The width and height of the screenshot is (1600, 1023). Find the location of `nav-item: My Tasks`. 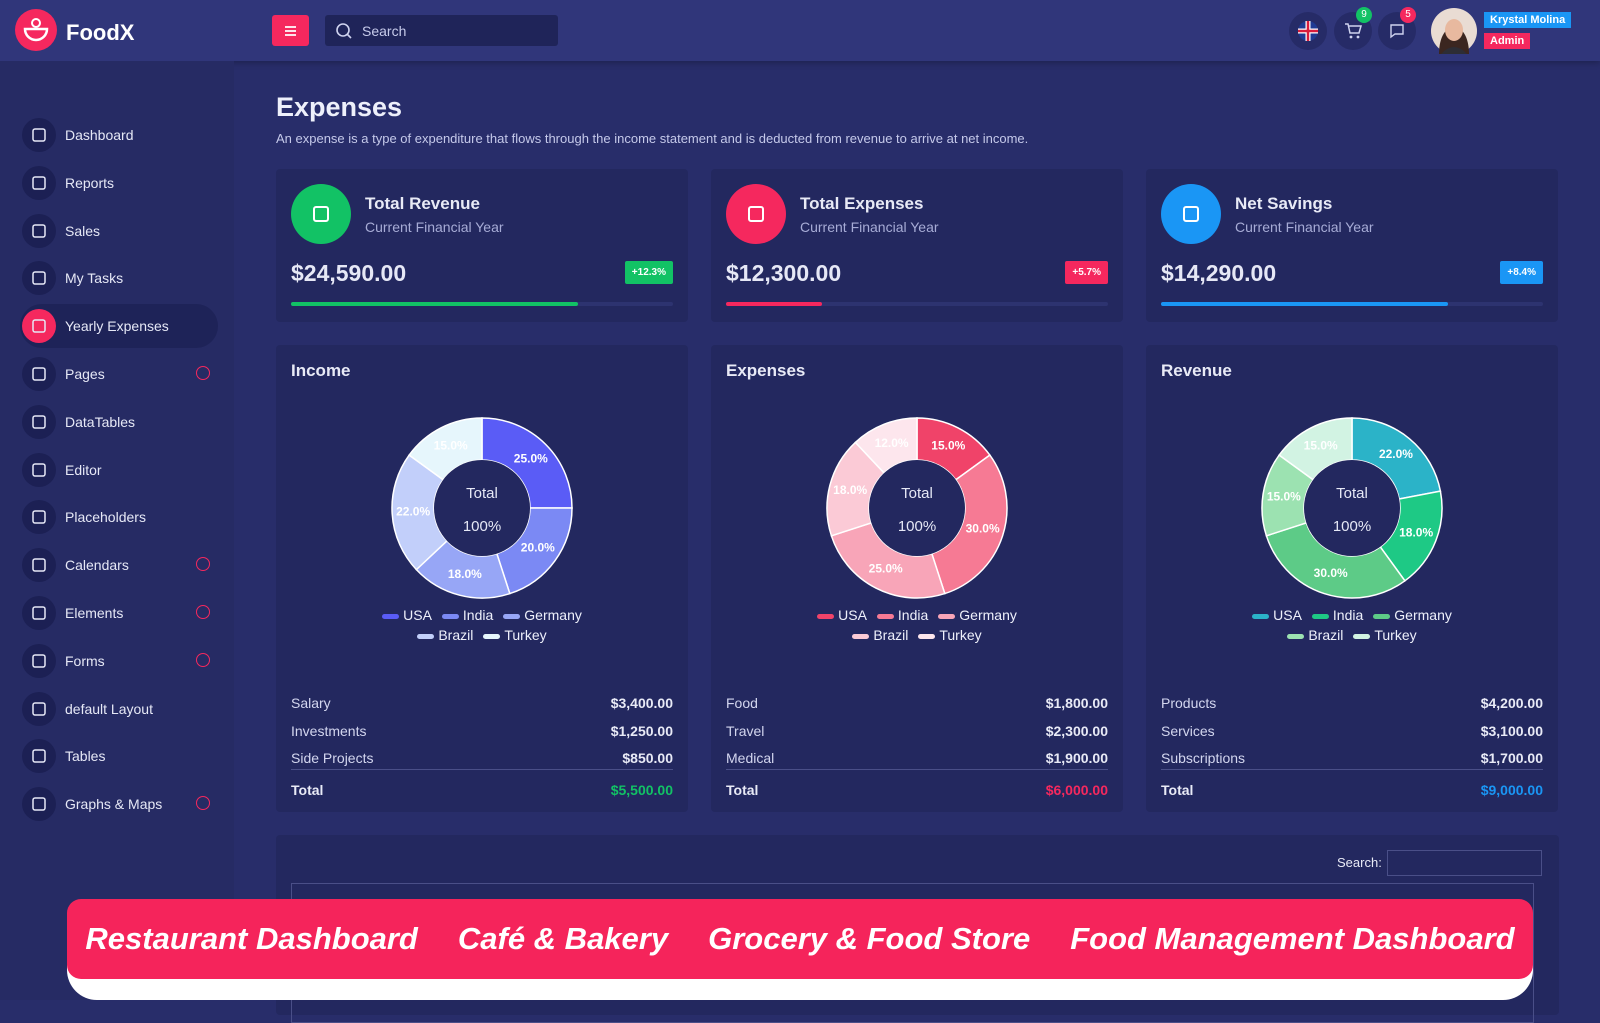

nav-item: My Tasks is located at coordinates (119, 278).